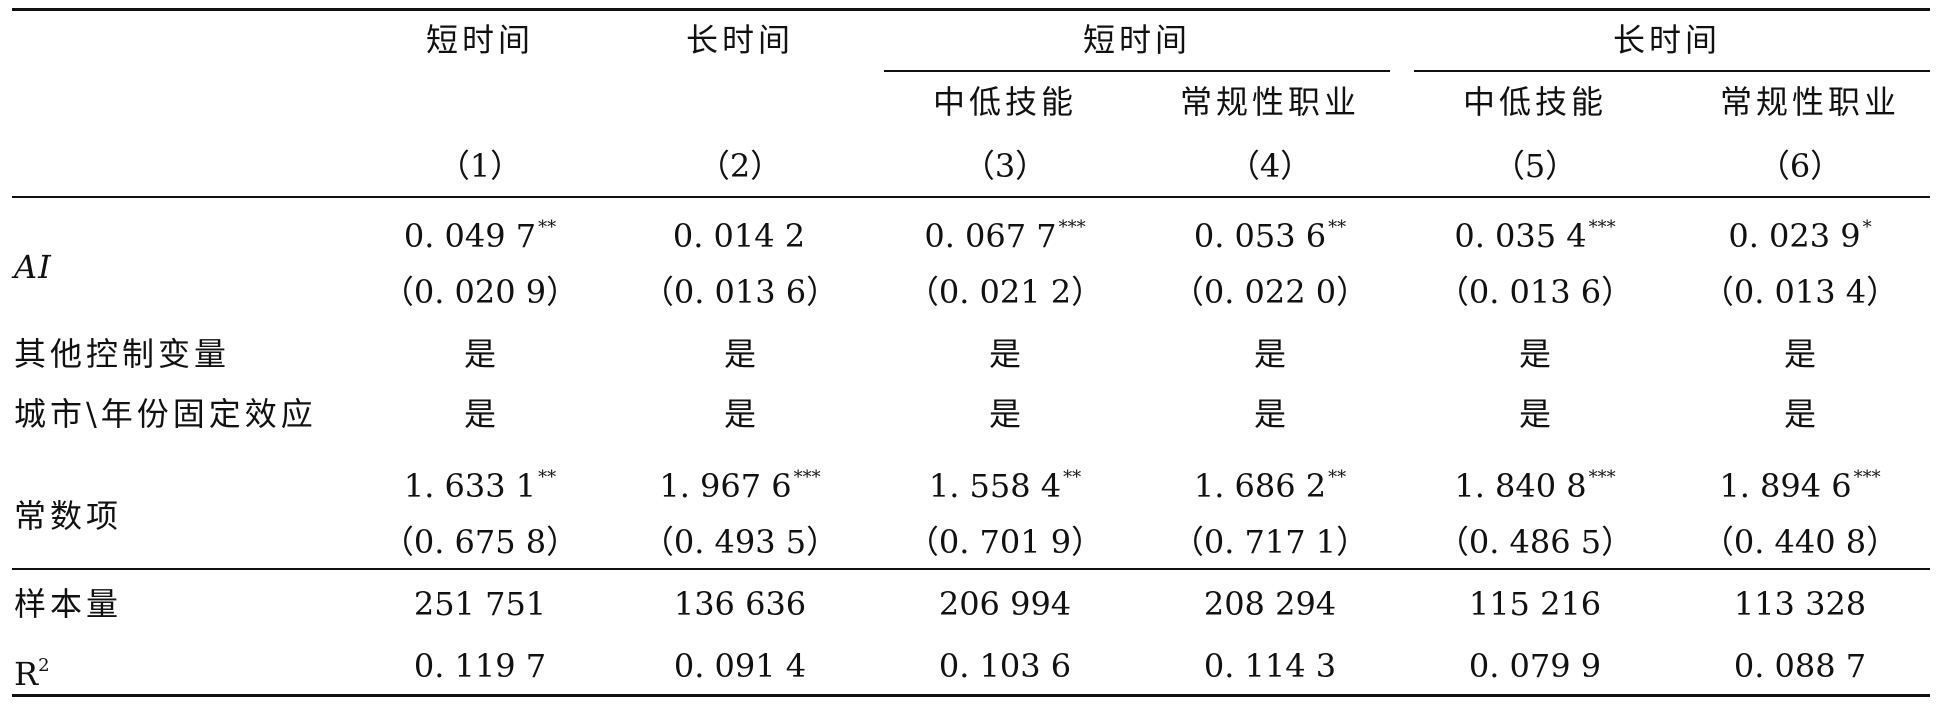 The height and width of the screenshot is (704, 1936). What do you see at coordinates (1535, 486) in the screenshot?
I see `const-coef-5: 1. 840 8 ***` at bounding box center [1535, 486].